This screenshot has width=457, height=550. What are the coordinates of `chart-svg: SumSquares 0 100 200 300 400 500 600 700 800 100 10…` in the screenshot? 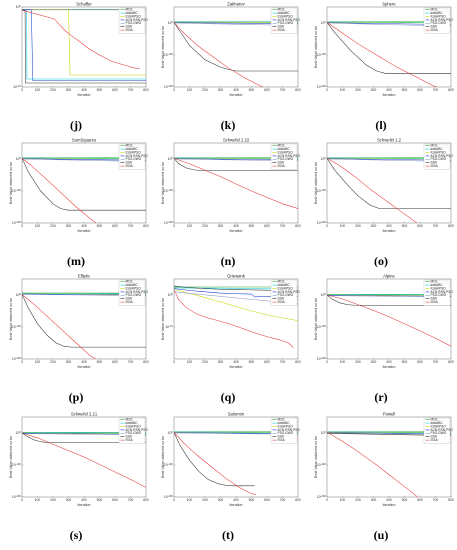 It's located at (79, 186).